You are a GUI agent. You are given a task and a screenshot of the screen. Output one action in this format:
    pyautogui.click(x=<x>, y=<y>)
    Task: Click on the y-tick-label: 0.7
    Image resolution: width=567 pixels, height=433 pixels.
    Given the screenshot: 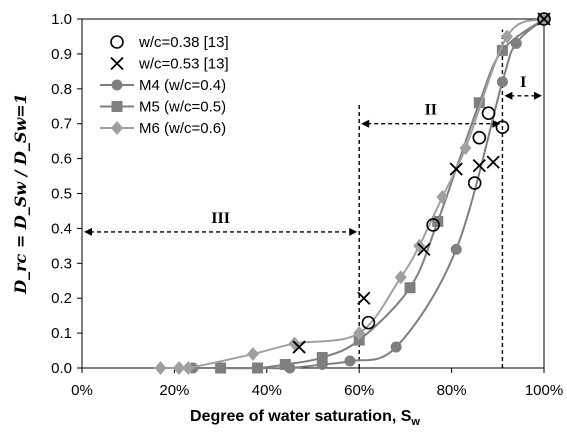 What is the action you would take?
    pyautogui.click(x=61, y=124)
    